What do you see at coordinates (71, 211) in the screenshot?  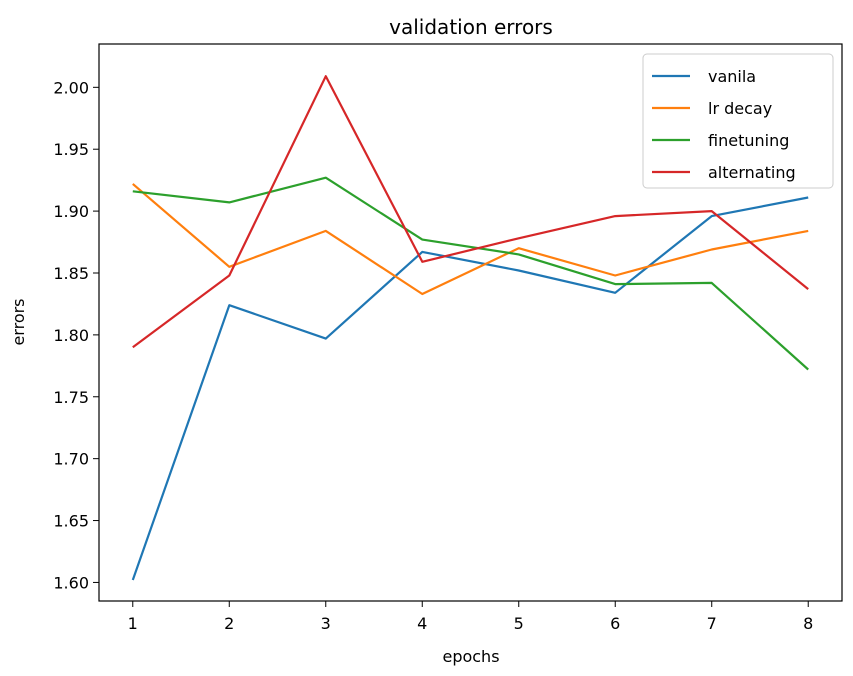 I see `y-tick-label: 1.90` at bounding box center [71, 211].